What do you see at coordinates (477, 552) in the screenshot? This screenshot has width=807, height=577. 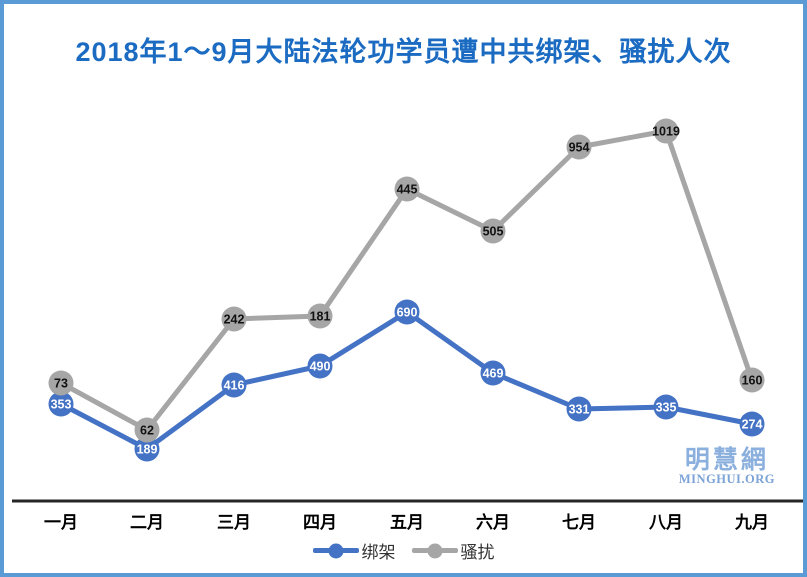 I see `legend-label-harass: 骚扰` at bounding box center [477, 552].